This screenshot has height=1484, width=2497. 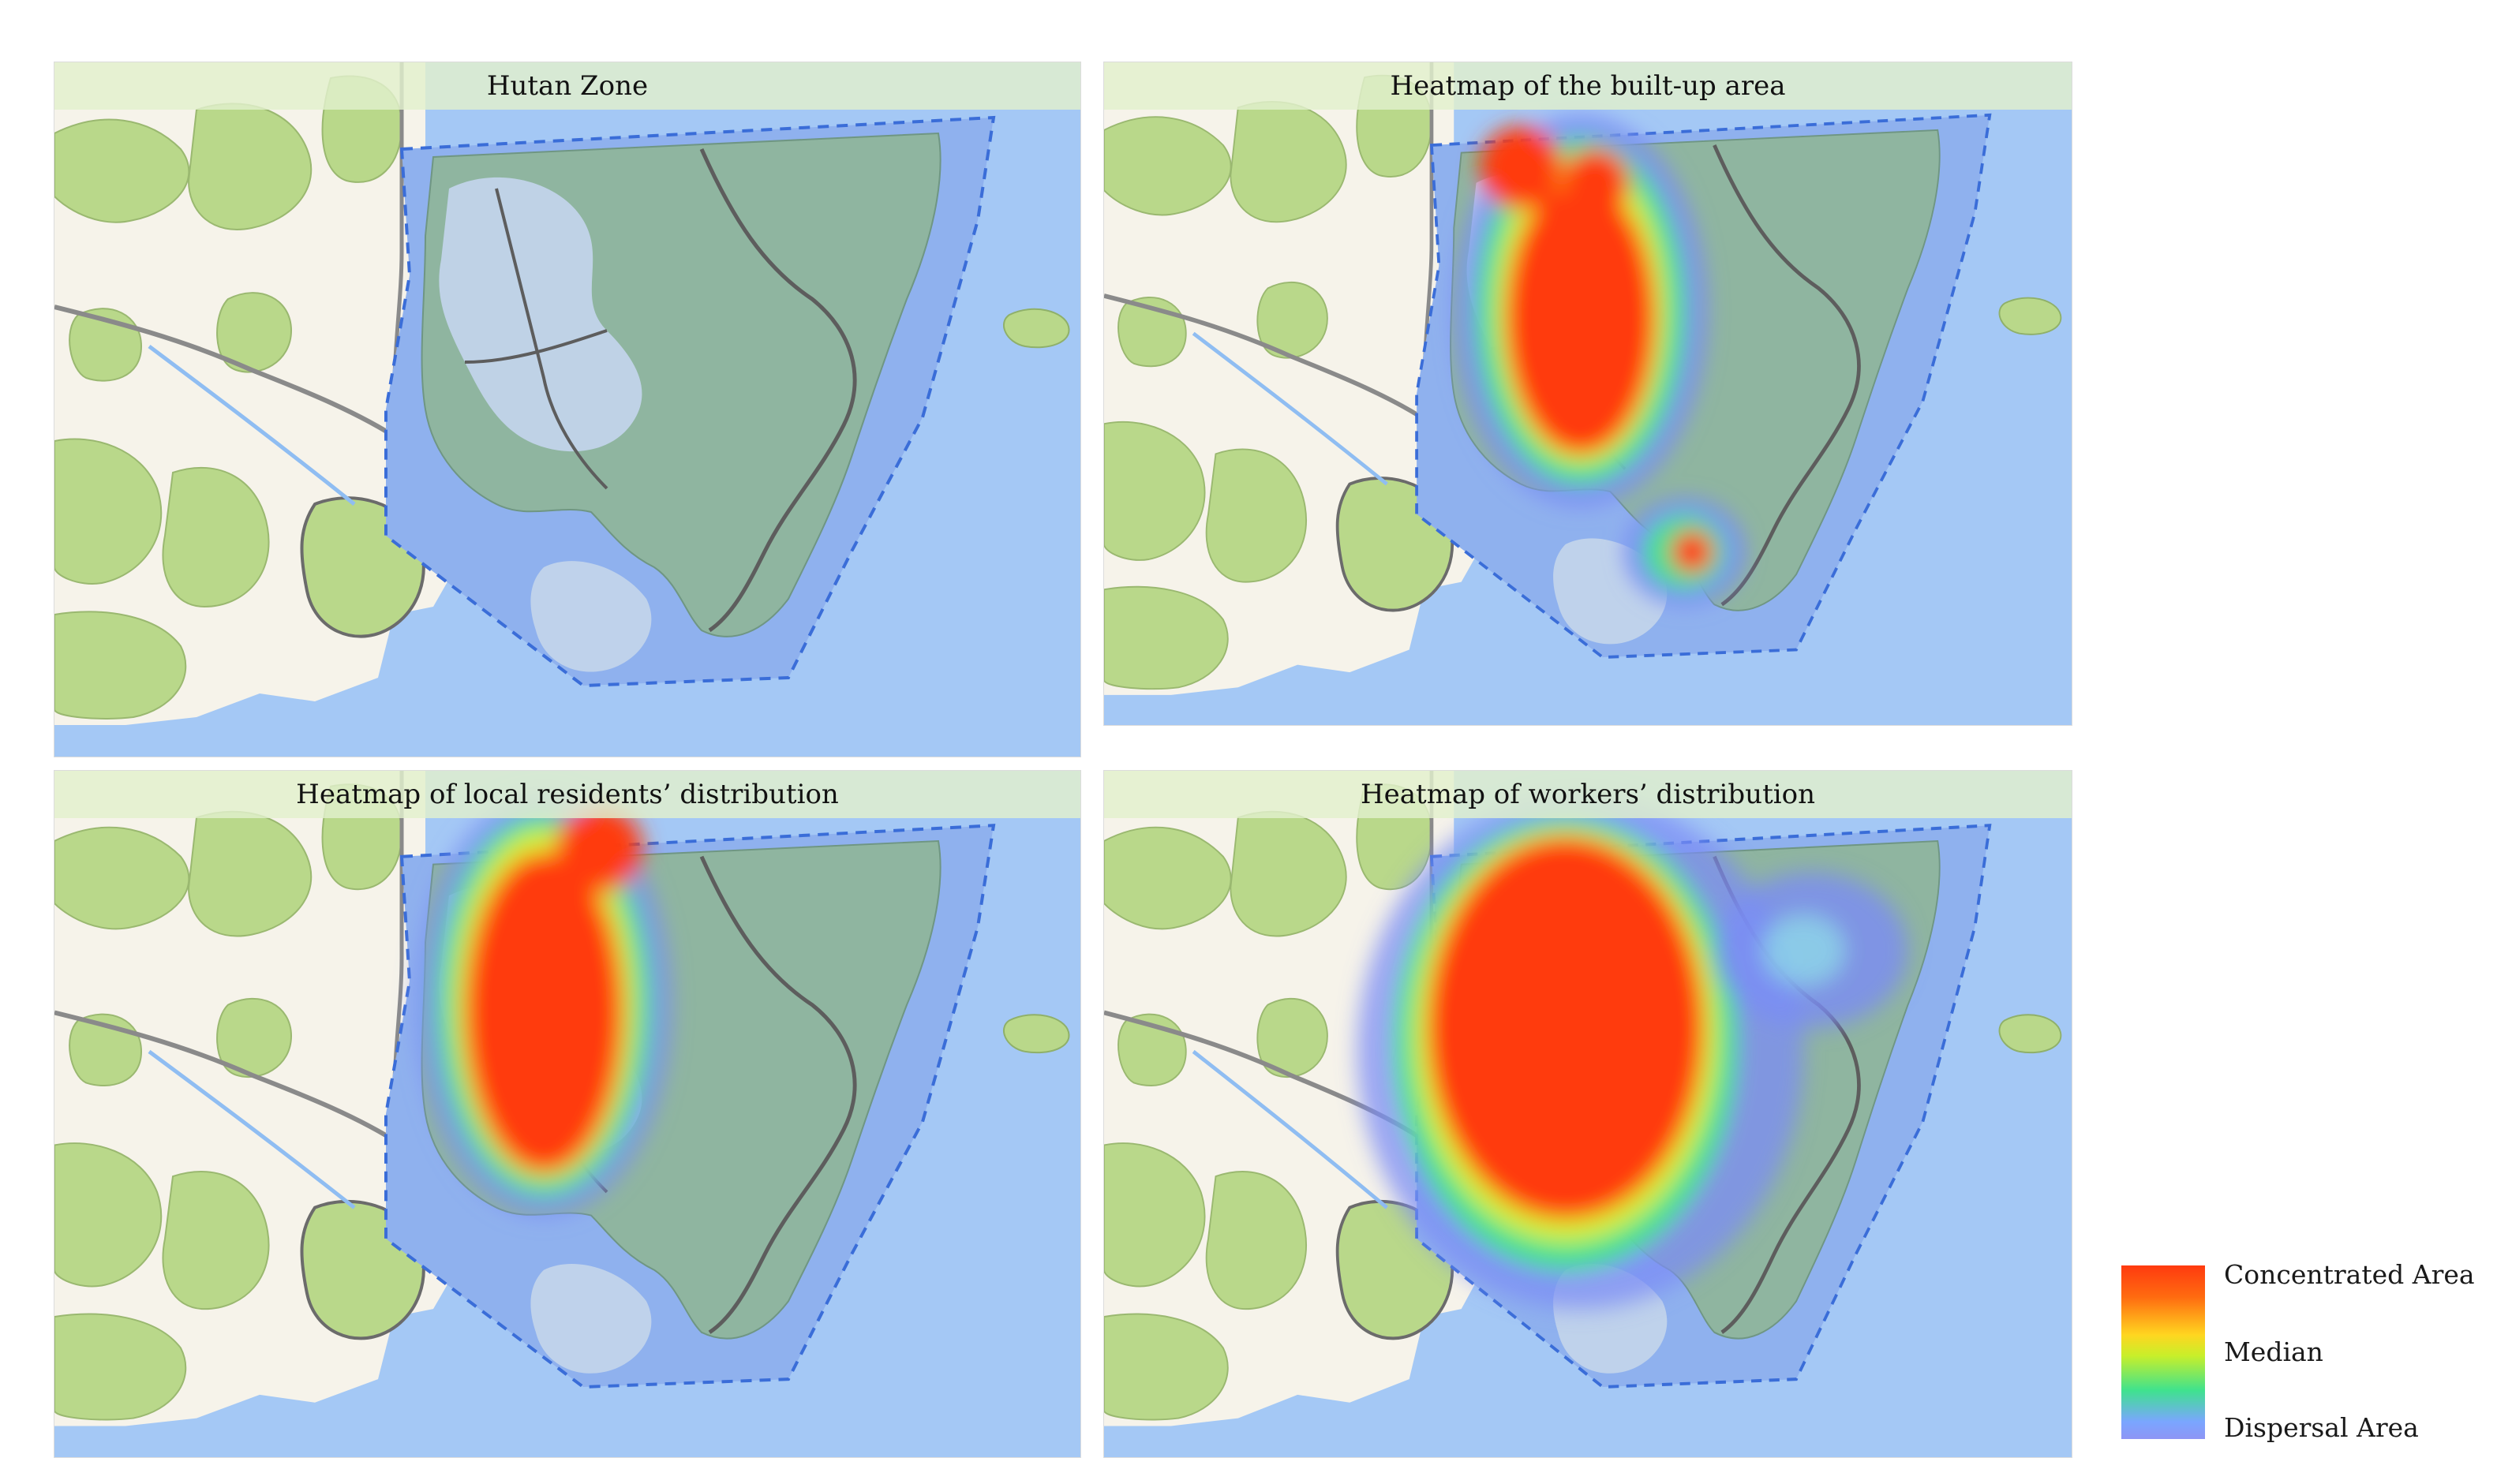 I want to click on heat-layer-residents, so click(x=543, y=1005).